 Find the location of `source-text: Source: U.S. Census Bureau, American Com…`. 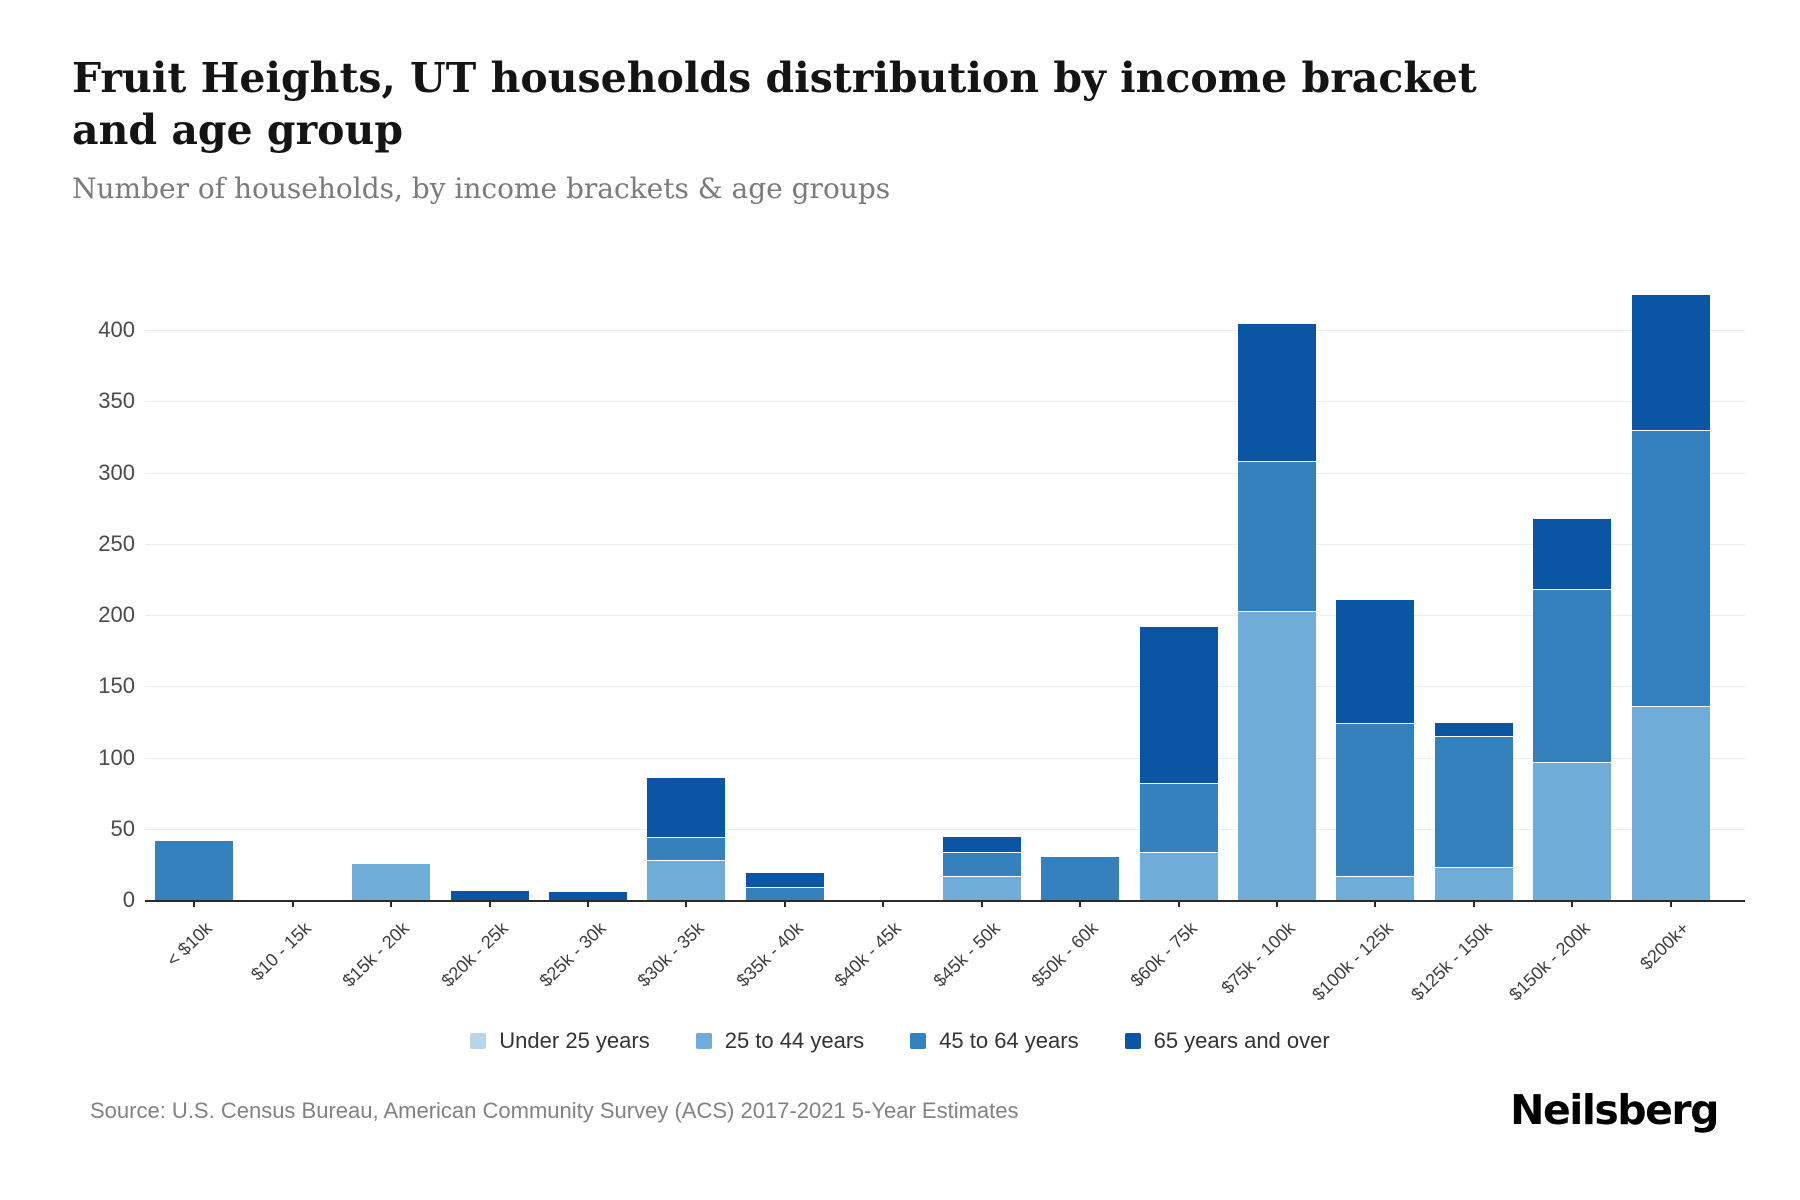

source-text: Source: U.S. Census Bureau, American Com… is located at coordinates (554, 1110).